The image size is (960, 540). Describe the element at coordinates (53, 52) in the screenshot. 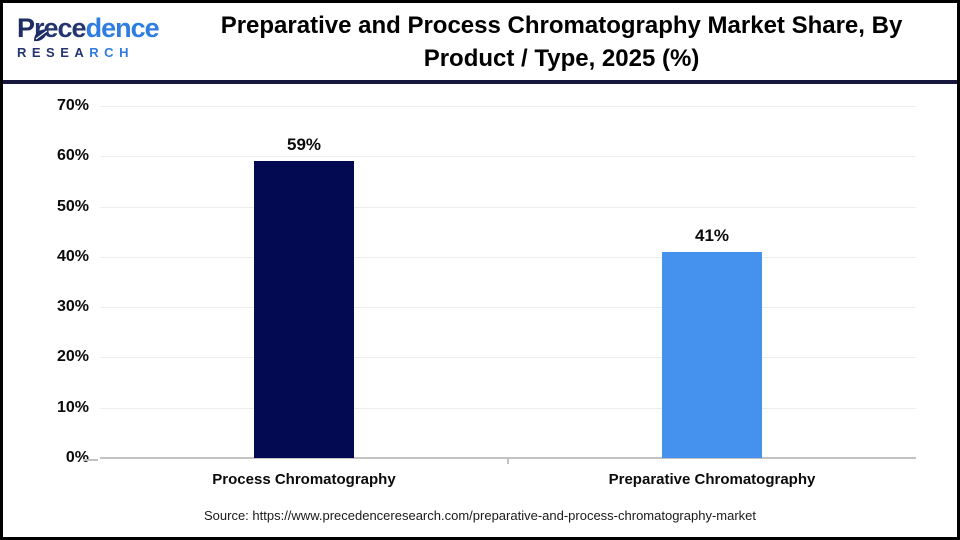

I see `brand-subtitle-dark: RESEA` at that location.